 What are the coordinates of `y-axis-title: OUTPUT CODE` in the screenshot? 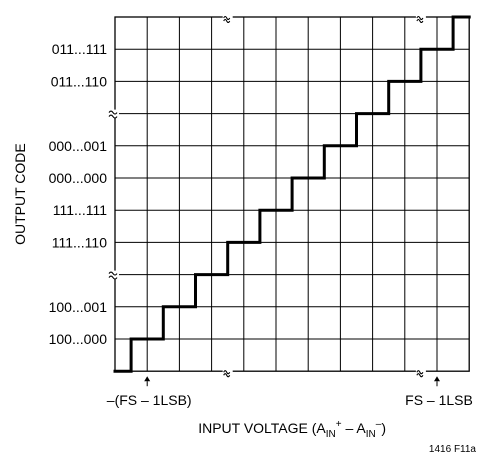 It's located at (20, 194).